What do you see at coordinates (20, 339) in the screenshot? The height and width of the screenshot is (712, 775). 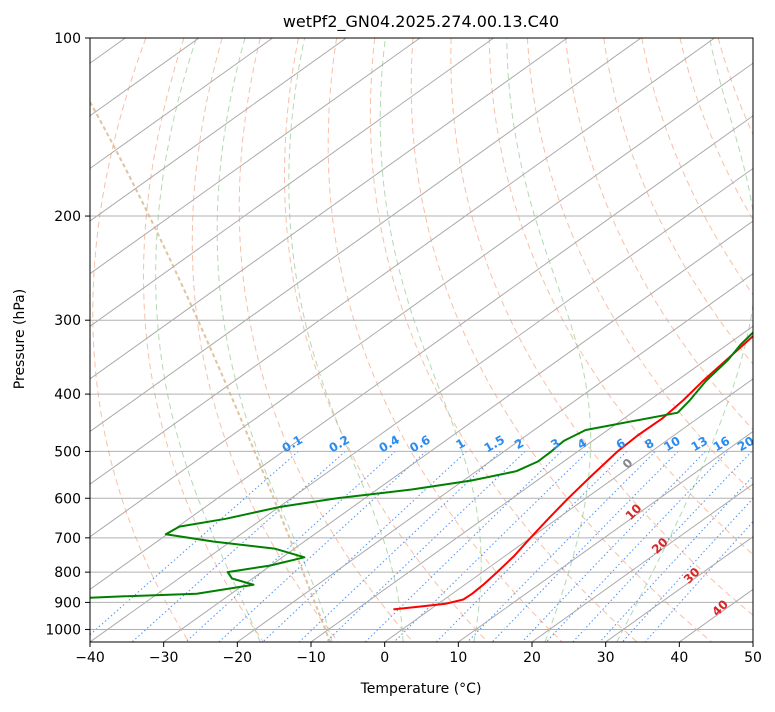 I see `y-axis-label: Pressure (hPa)` at bounding box center [20, 339].